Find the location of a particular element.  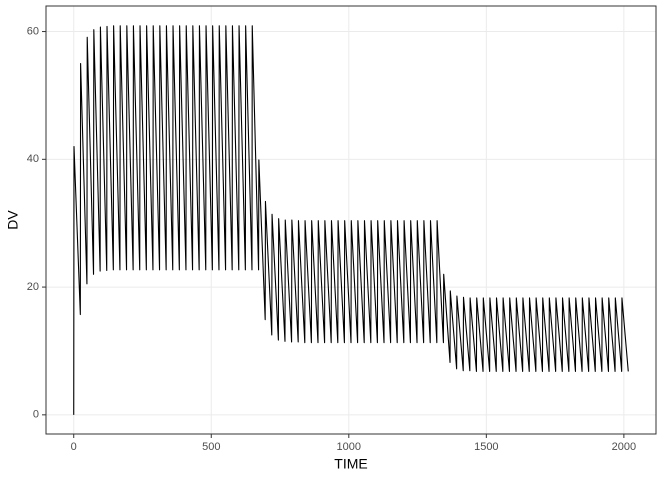

y-tick-label: 0 is located at coordinates (36, 415).